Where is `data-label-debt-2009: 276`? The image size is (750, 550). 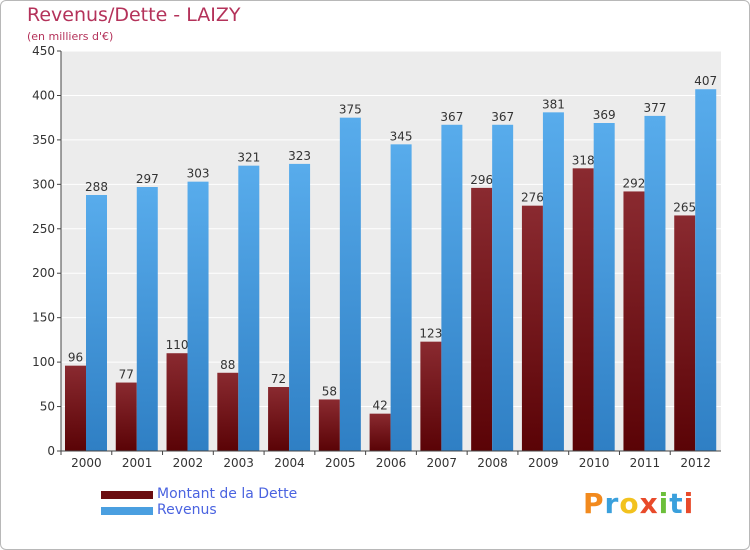 data-label-debt-2009: 276 is located at coordinates (532, 198).